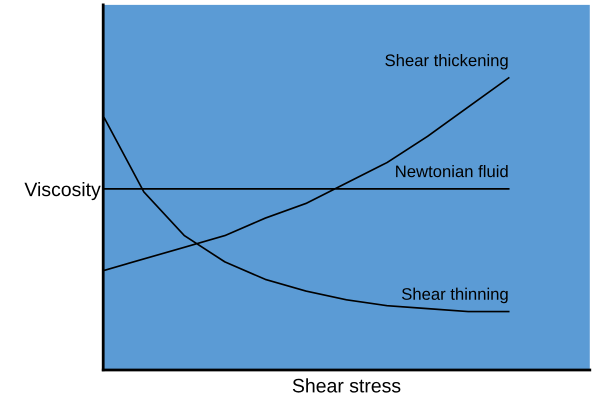 The image size is (600, 403). I want to click on series-label: Shear thinning, so click(455, 296).